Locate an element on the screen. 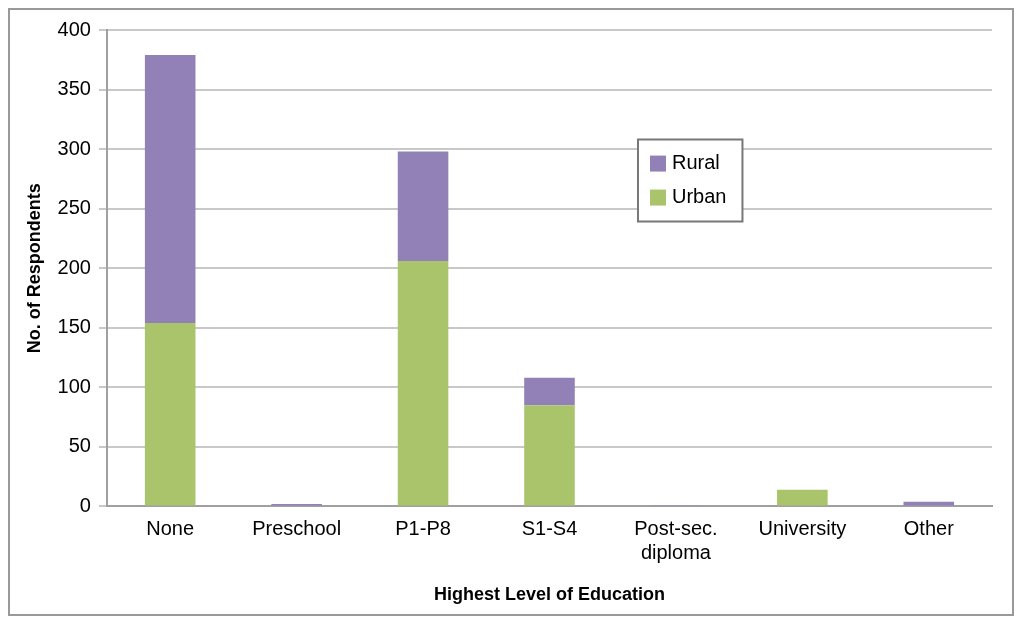 This screenshot has height=628, width=1026. legend-label: Urban is located at coordinates (699, 196).